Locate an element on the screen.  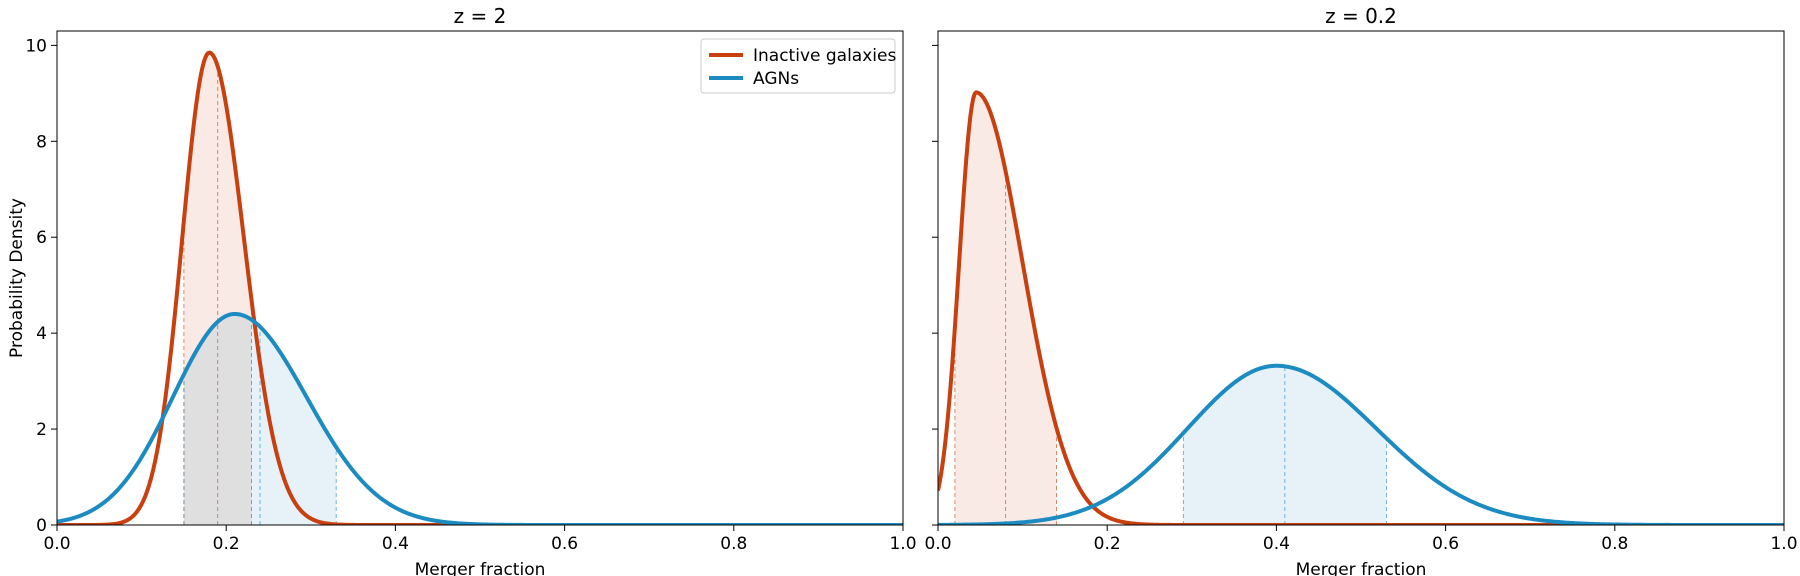
legend-label-0: Inactive galaxies is located at coordinates (824, 56).